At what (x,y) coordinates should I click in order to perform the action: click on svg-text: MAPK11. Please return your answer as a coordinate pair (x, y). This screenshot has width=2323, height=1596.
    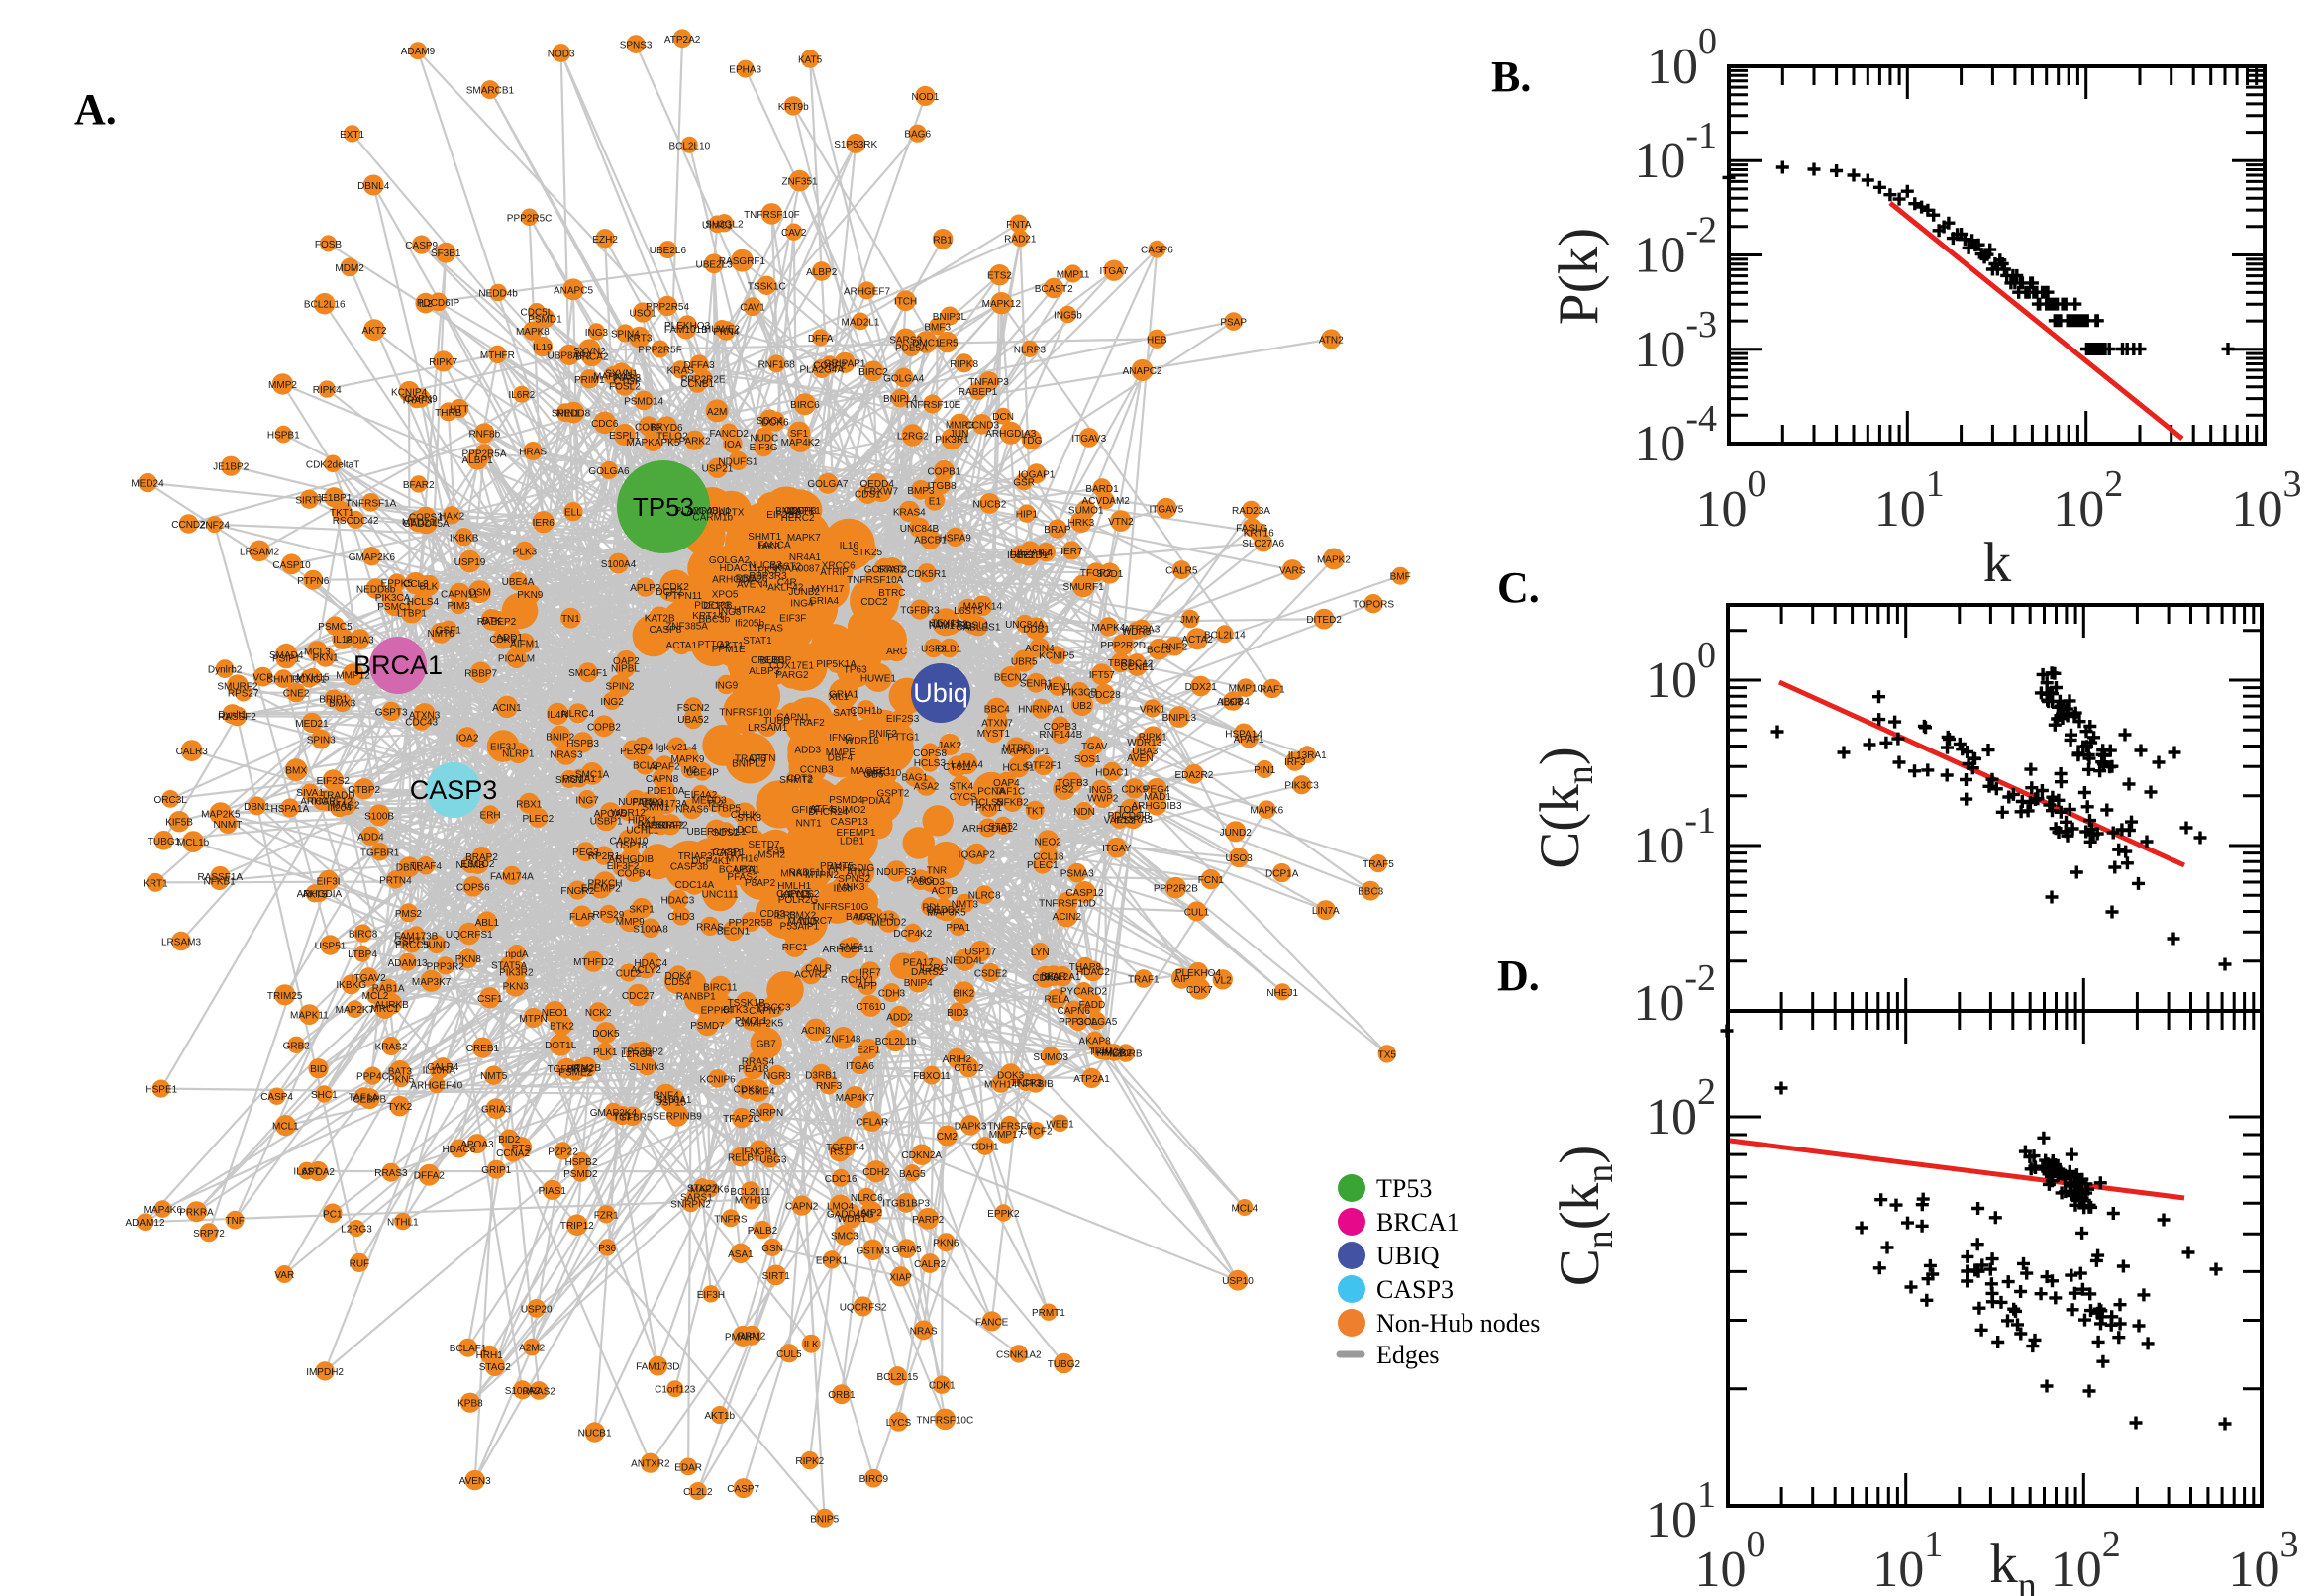
    Looking at the image, I should click on (309, 1016).